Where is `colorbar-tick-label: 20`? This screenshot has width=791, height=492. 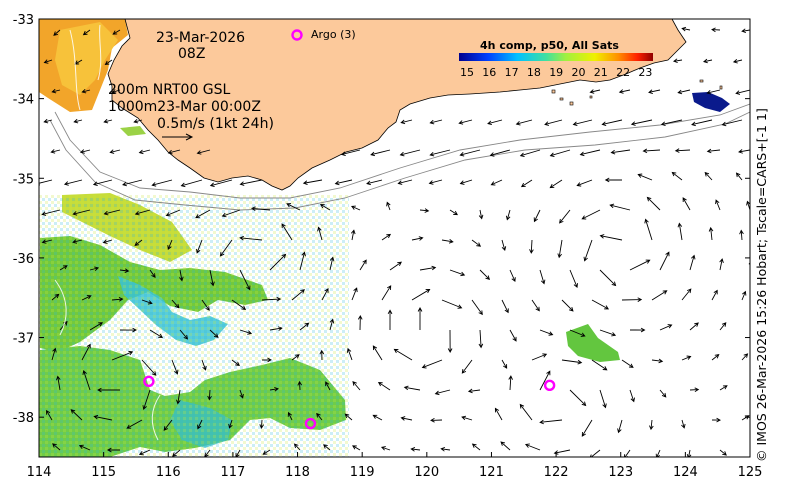
colorbar-tick-label: 20 is located at coordinates (579, 72).